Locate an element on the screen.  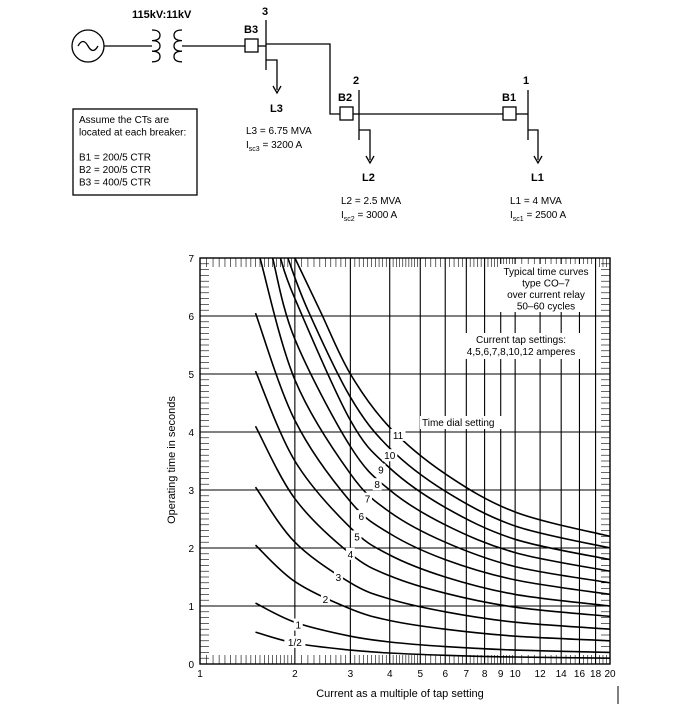
x-tick-label: 10 is located at coordinates (516, 674).